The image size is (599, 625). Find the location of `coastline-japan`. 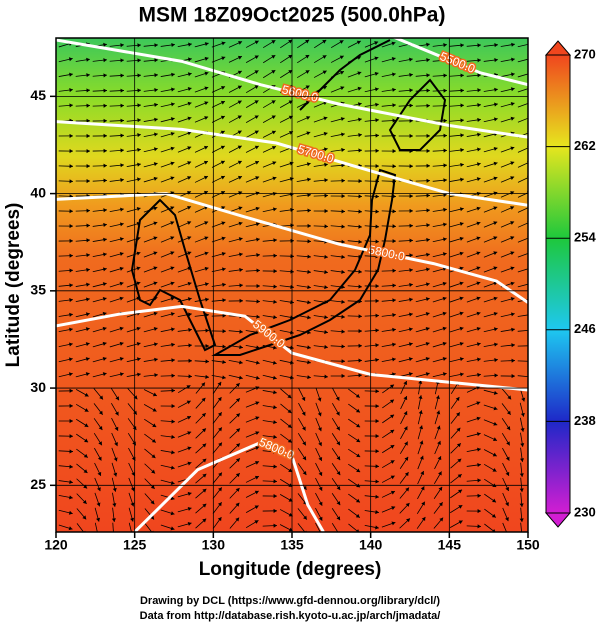

coastline-japan is located at coordinates (304, 262).